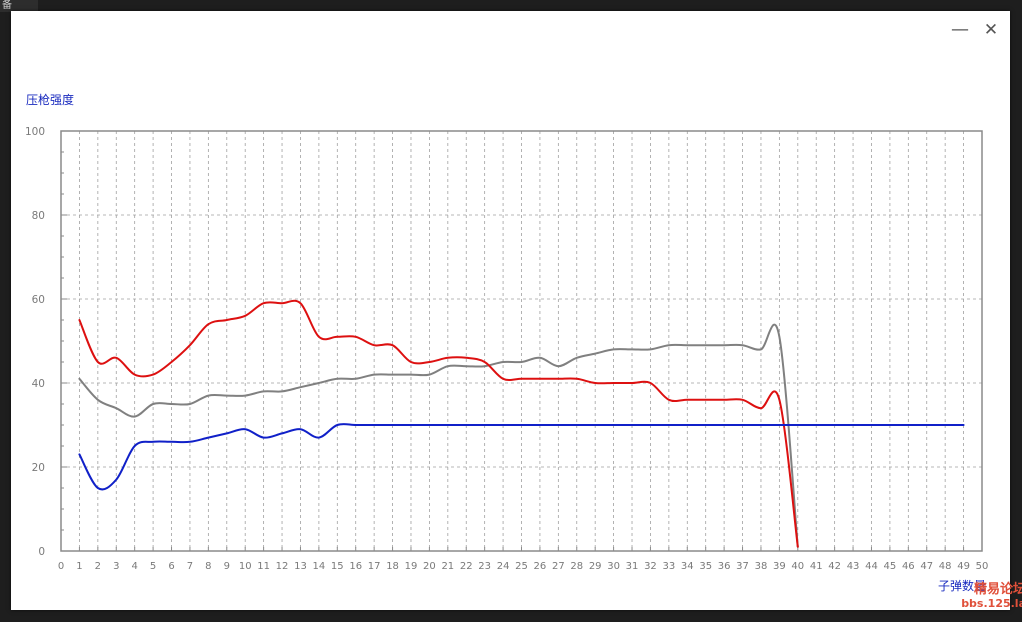  I want to click on x-tick-label-13: 13, so click(300, 566).